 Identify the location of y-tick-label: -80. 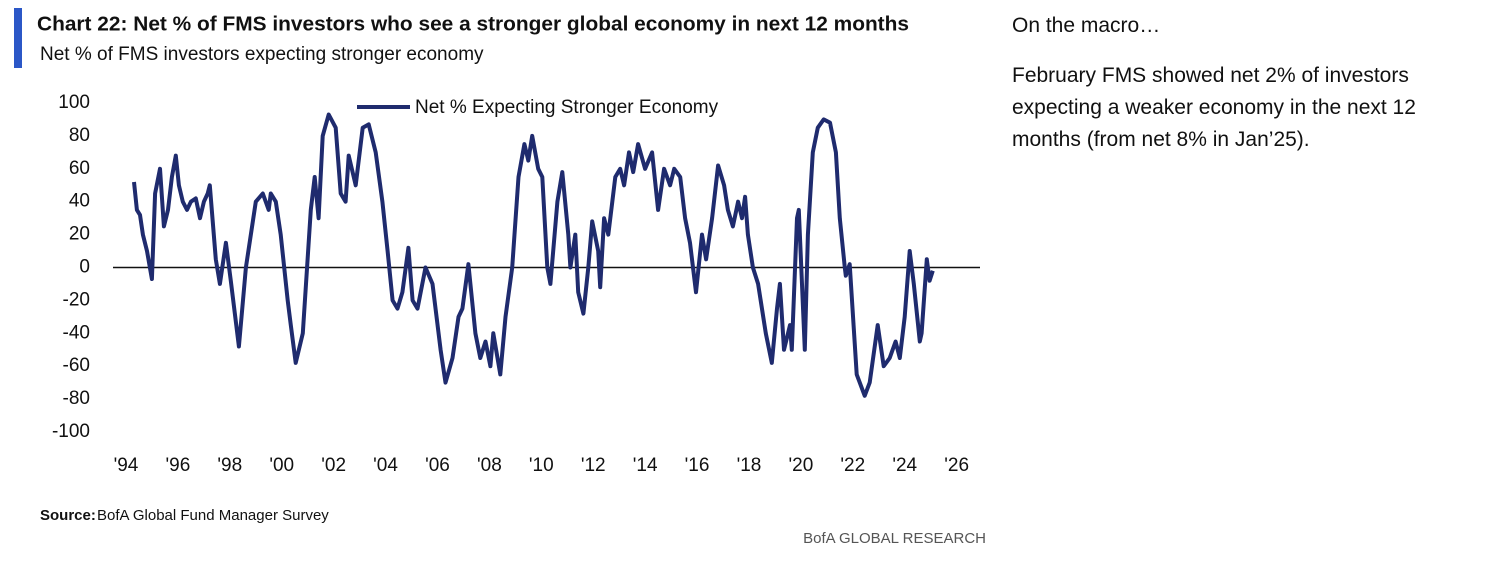
(76, 398).